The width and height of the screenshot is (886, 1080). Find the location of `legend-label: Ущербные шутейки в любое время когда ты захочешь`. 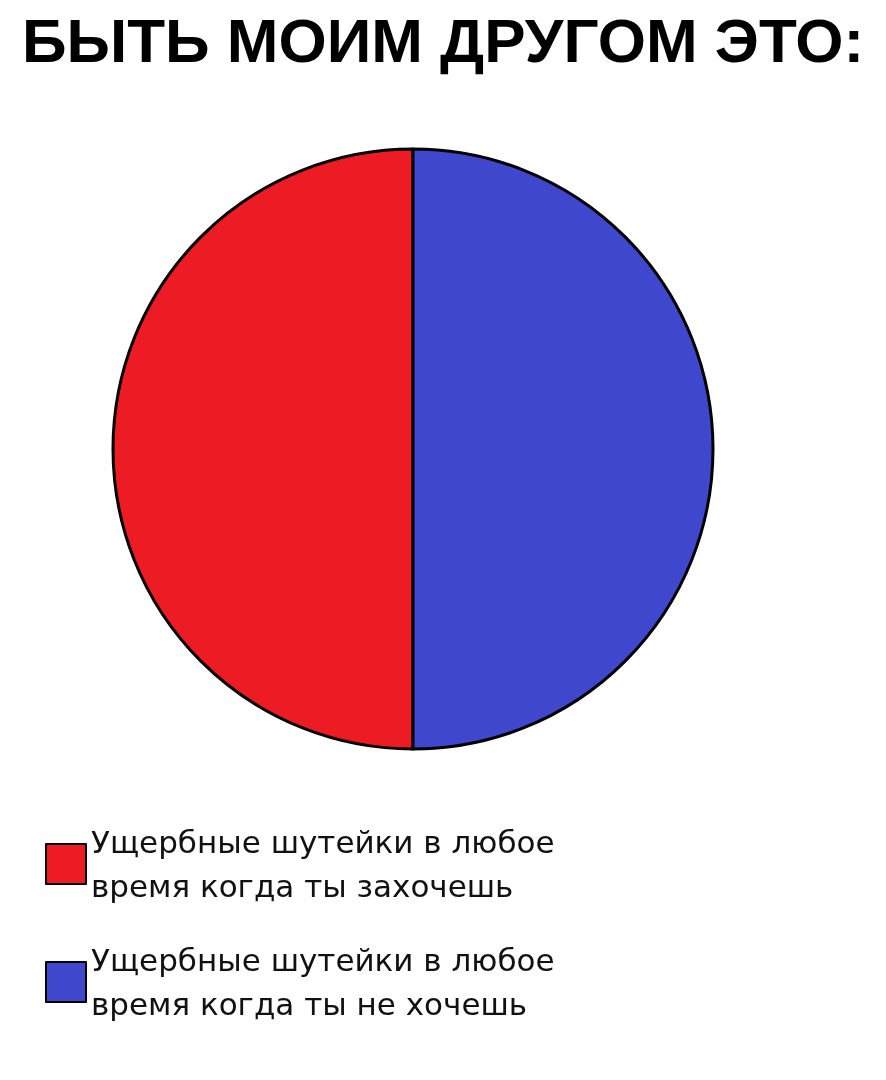

legend-label: Ущербные шутейки в любое время когда ты захочешь is located at coordinates (328, 864).